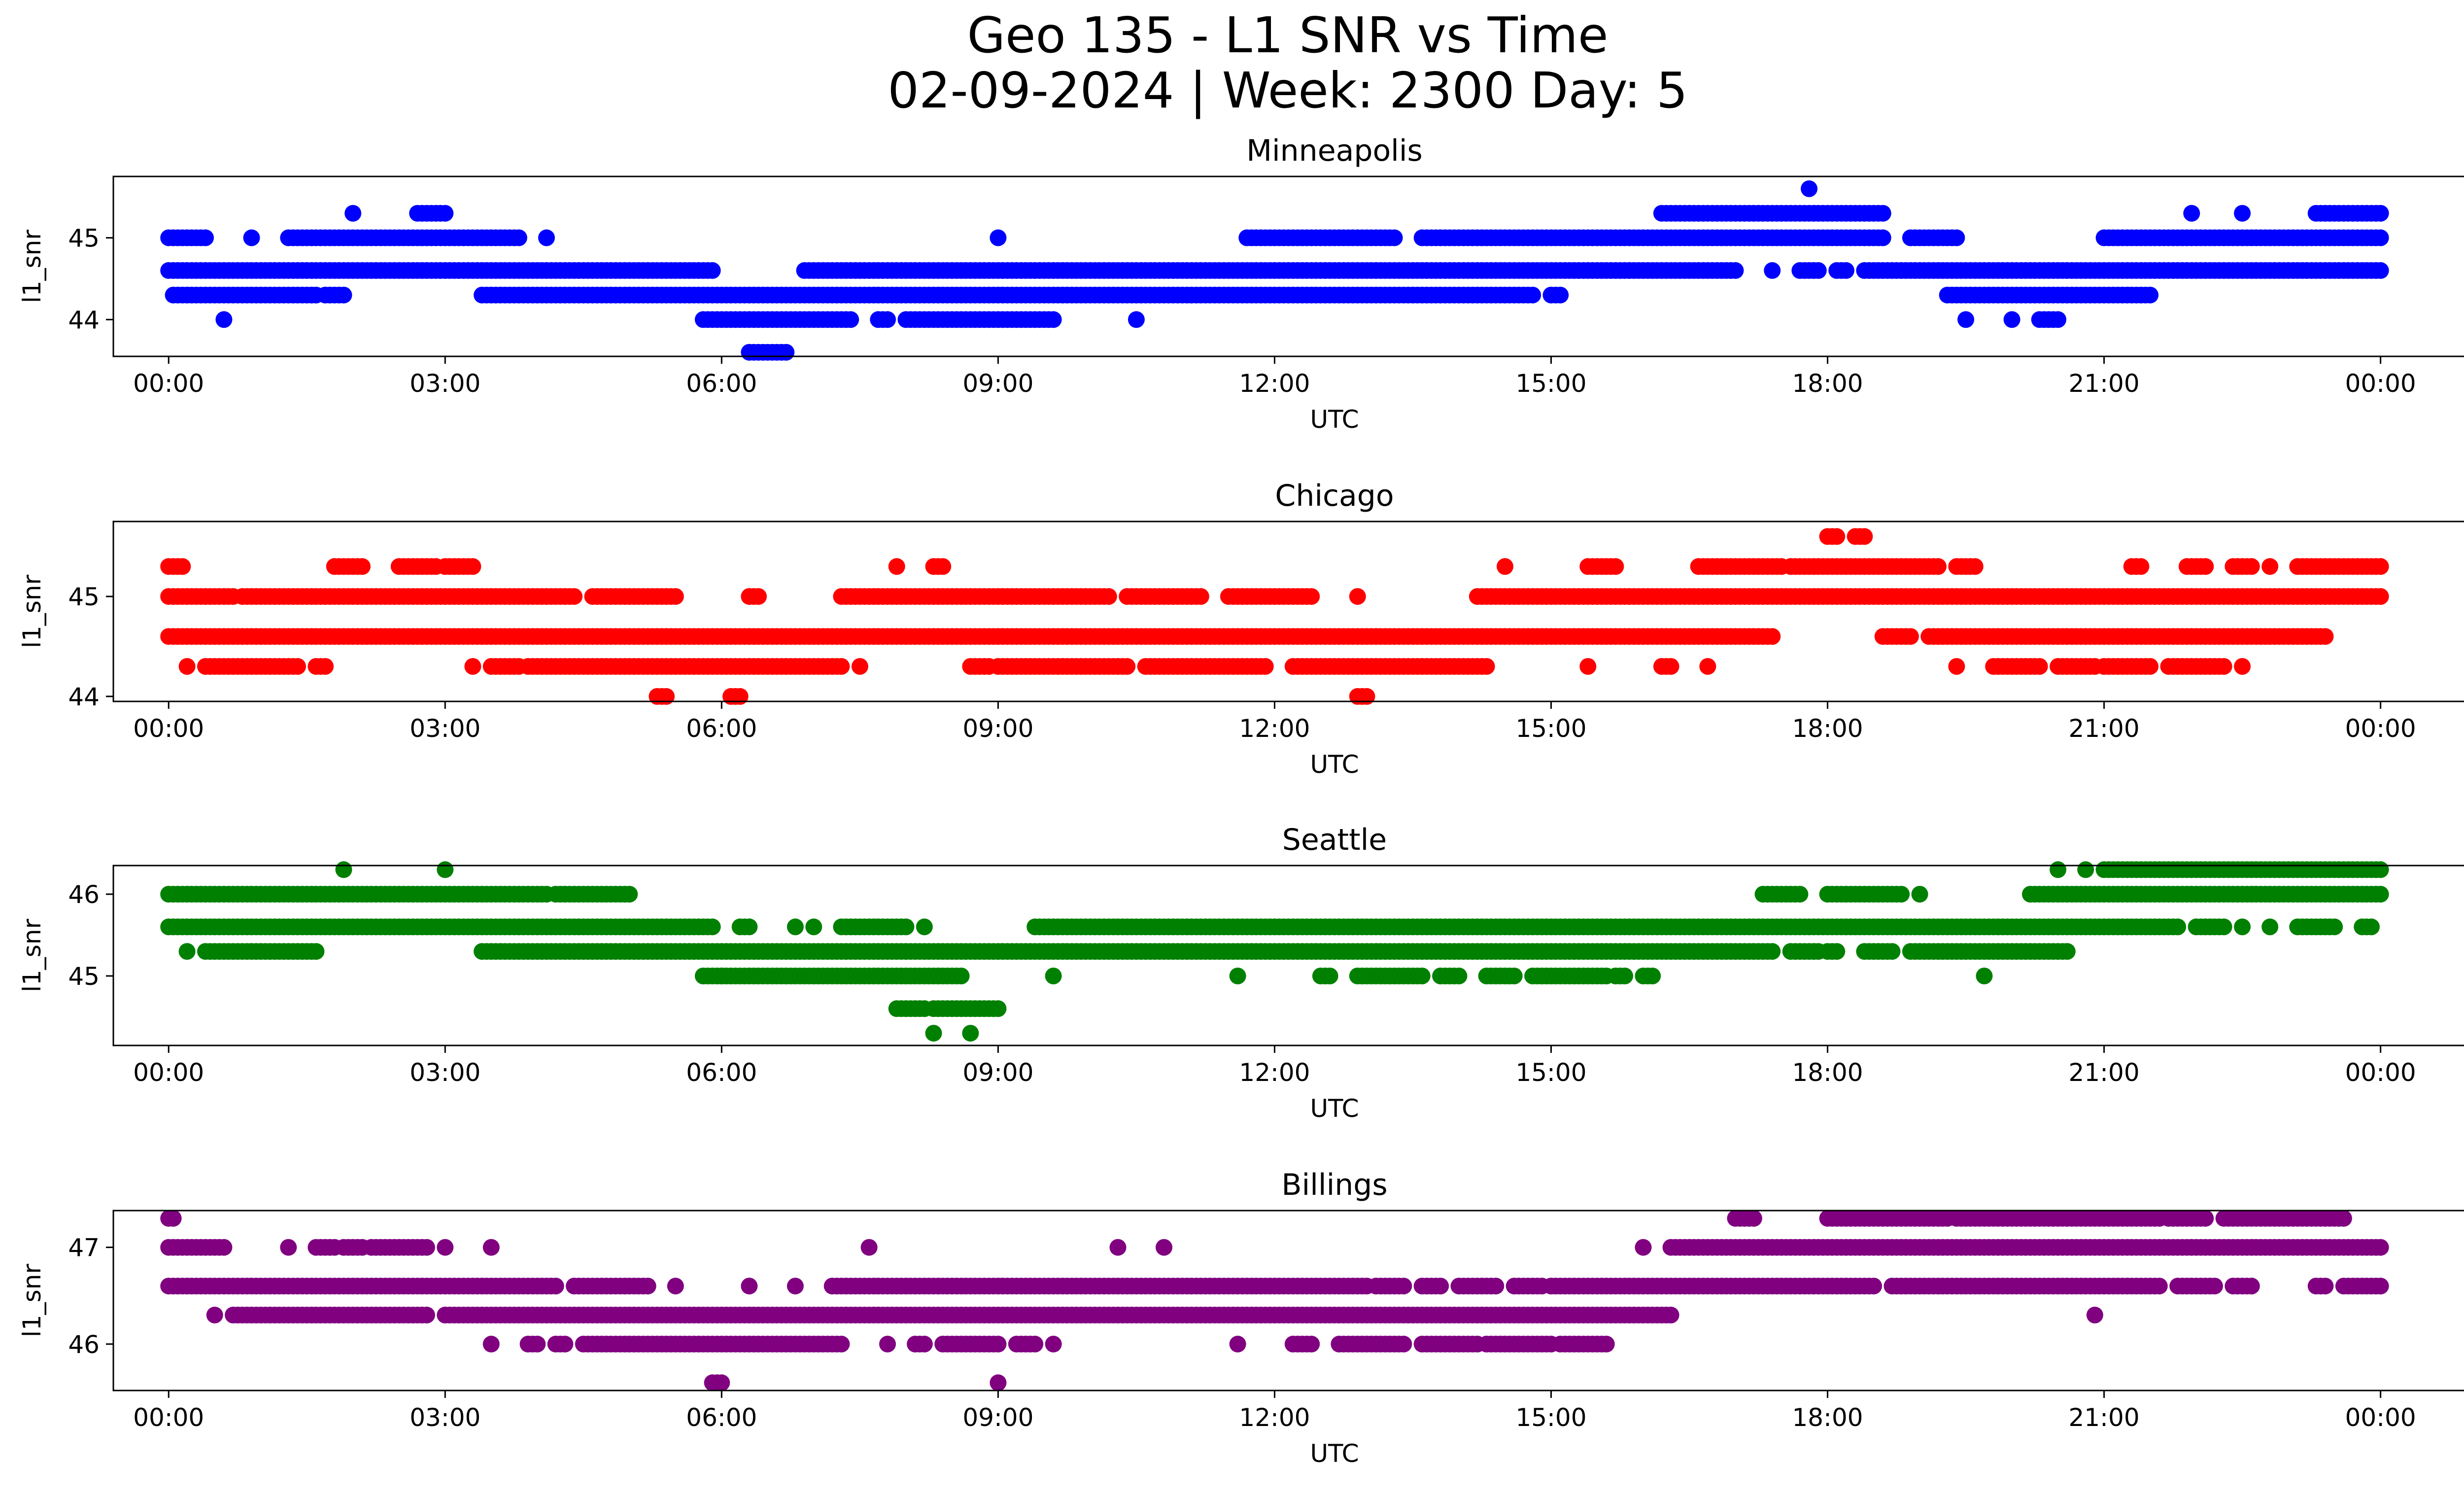  Describe the element at coordinates (721, 383) in the screenshot. I see `x-tick-label: 06:00` at that location.